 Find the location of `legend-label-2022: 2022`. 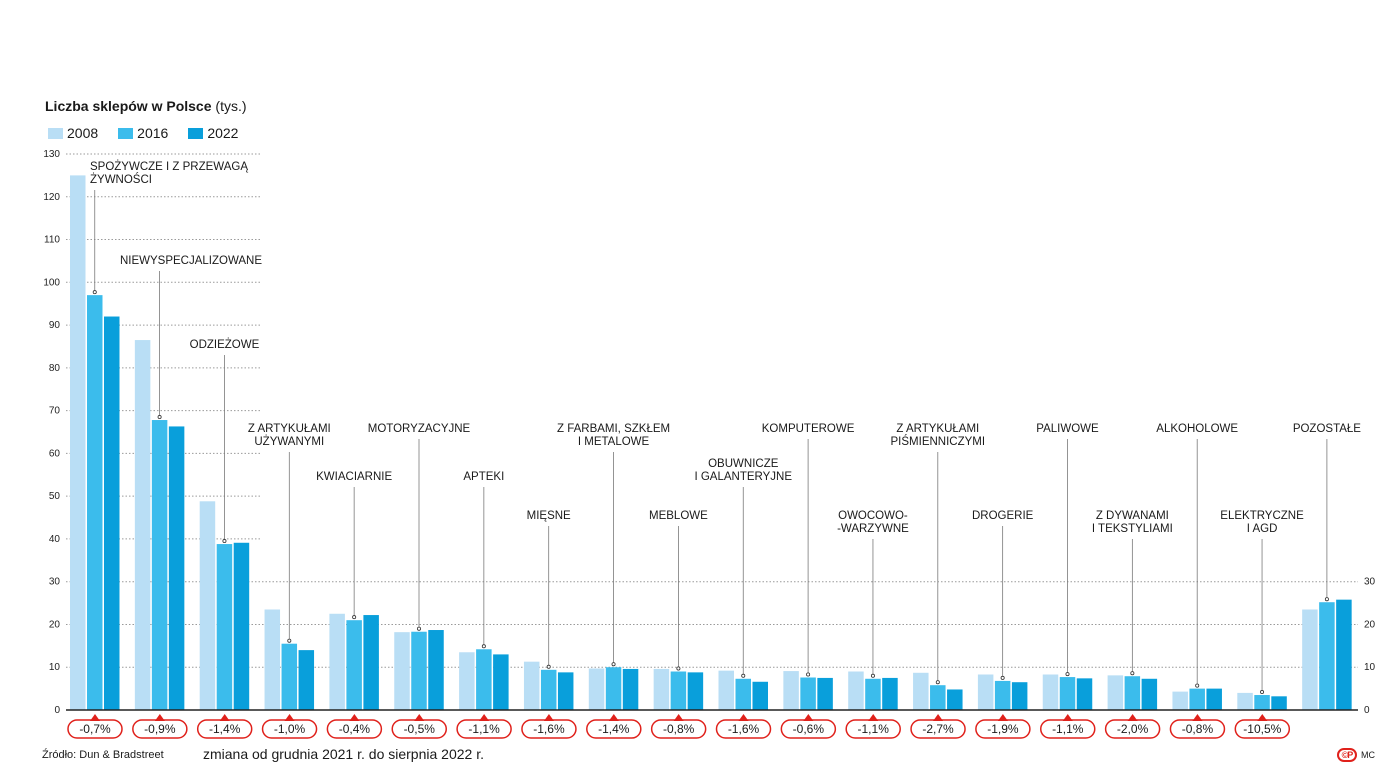

legend-label-2022: 2022 is located at coordinates (223, 133).